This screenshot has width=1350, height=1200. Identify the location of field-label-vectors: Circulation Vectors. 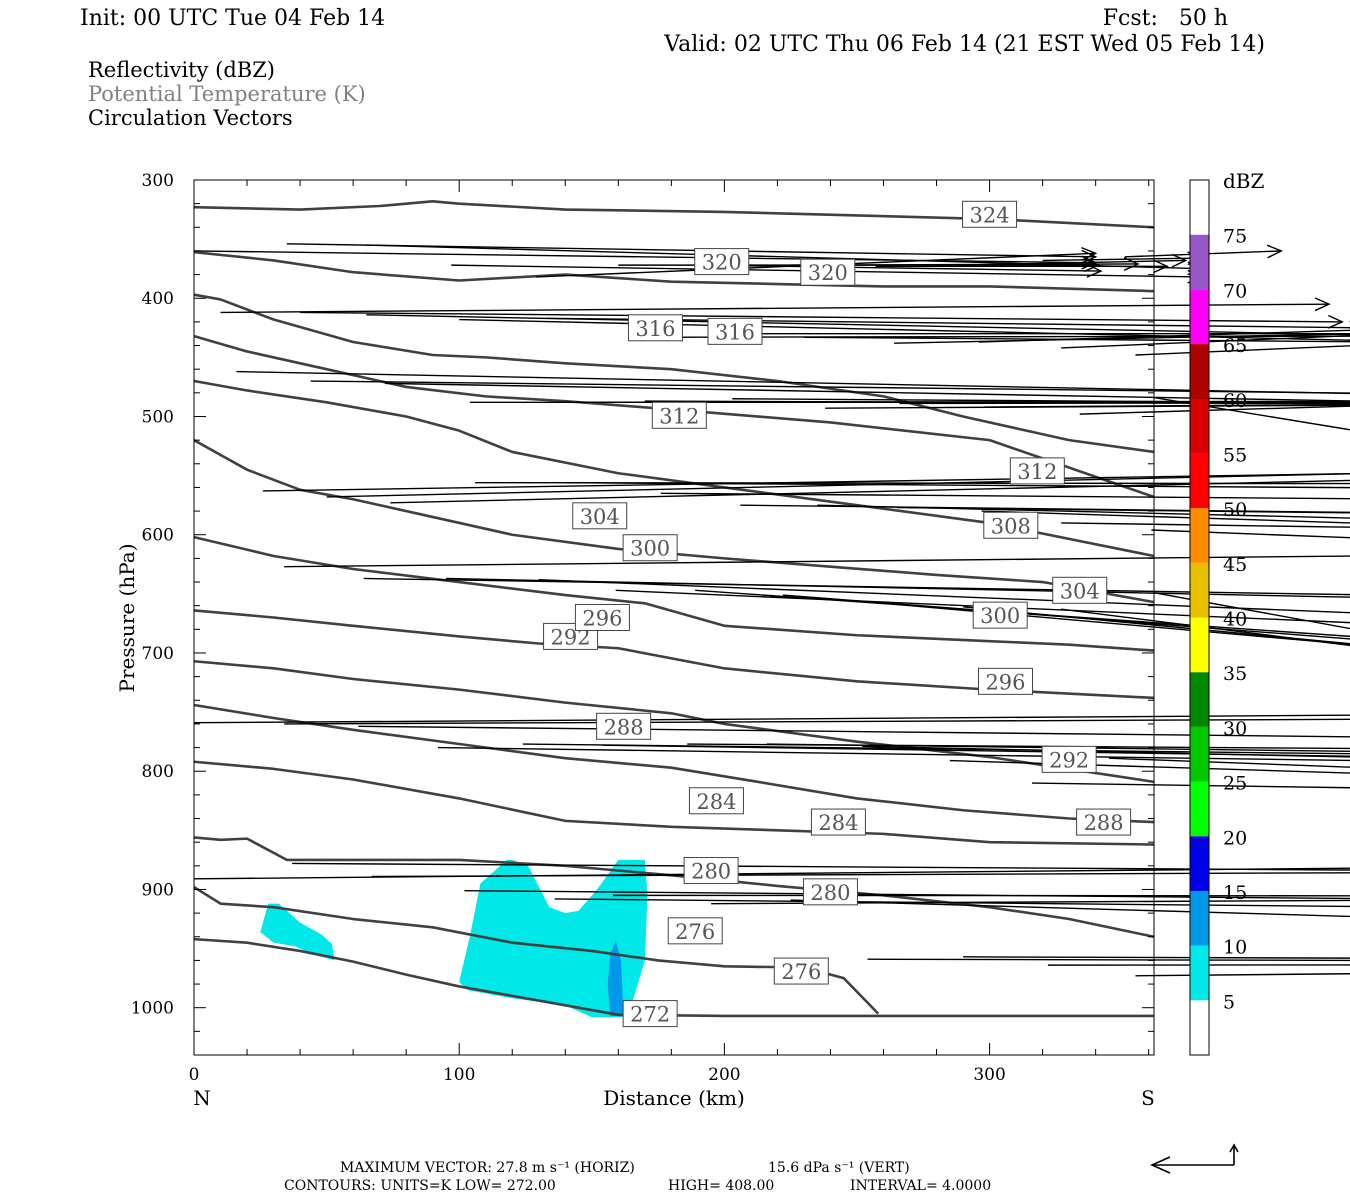
(190, 118).